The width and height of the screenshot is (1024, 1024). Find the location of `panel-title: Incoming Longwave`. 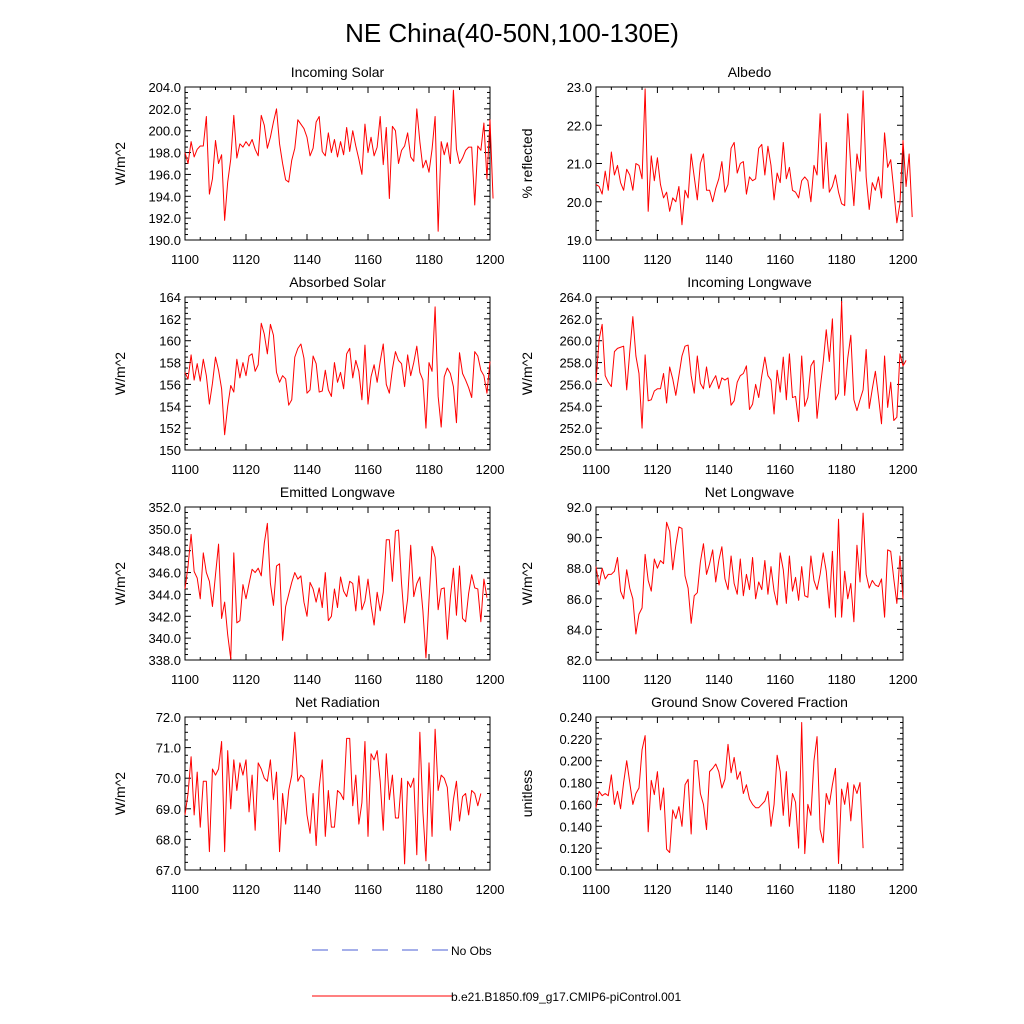

panel-title: Incoming Longwave is located at coordinates (749, 282).